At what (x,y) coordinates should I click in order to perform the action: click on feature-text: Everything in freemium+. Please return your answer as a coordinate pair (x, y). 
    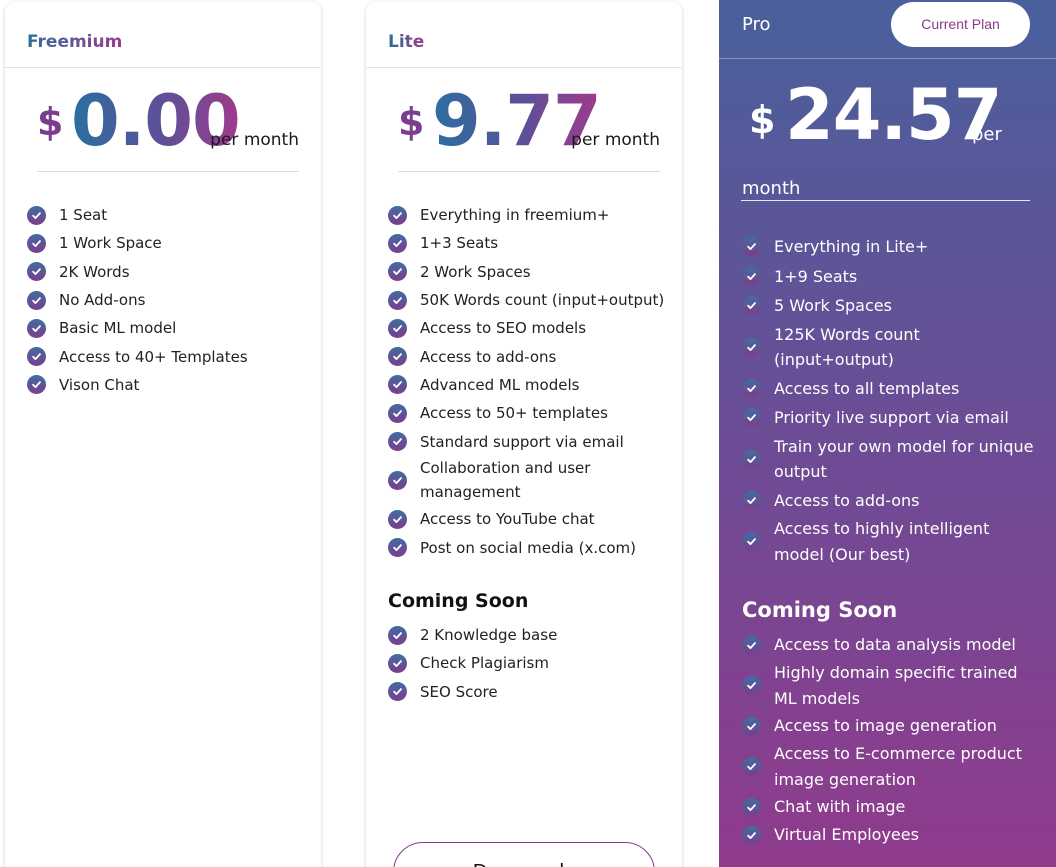
    Looking at the image, I should click on (515, 215).